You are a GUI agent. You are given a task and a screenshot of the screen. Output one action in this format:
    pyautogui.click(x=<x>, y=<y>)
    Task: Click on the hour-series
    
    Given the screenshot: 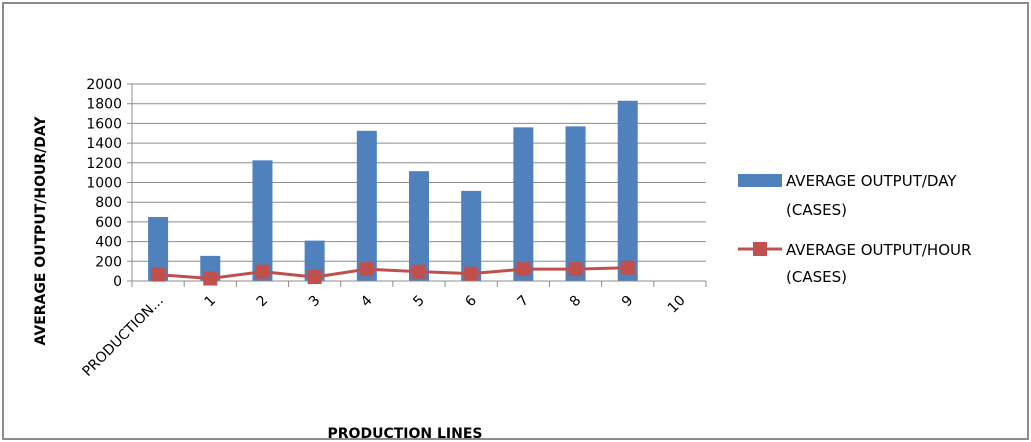 What is the action you would take?
    pyautogui.click(x=393, y=273)
    